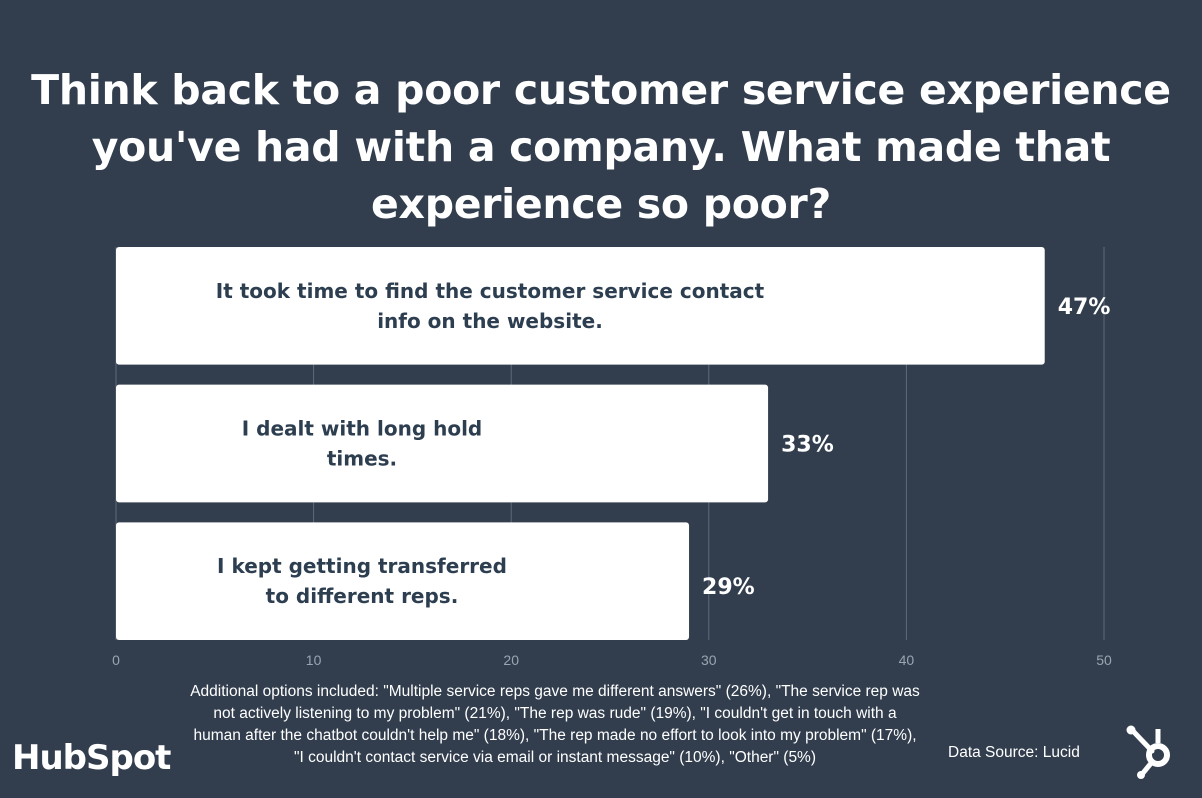 The width and height of the screenshot is (1202, 798). I want to click on x-tick-label: 10, so click(314, 660).